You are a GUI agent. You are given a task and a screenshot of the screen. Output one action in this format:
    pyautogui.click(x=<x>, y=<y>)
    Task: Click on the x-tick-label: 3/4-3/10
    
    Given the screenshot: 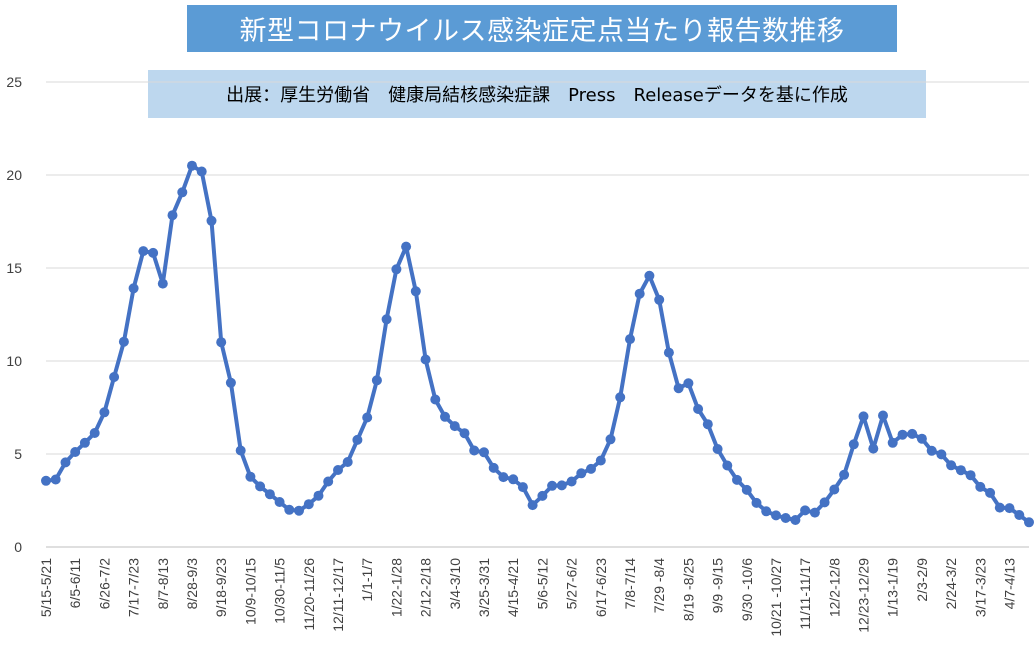 What is the action you would take?
    pyautogui.click(x=455, y=584)
    